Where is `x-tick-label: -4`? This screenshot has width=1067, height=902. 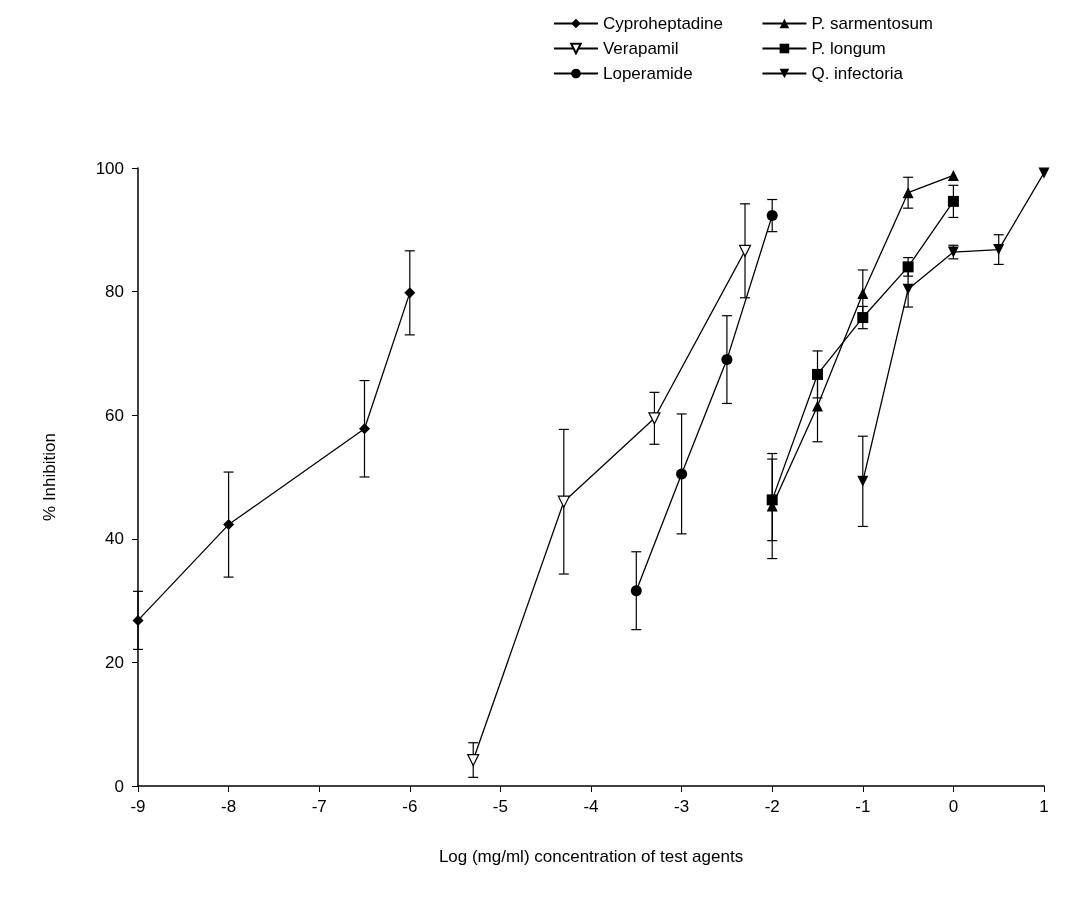 x-tick-label: -4 is located at coordinates (591, 806).